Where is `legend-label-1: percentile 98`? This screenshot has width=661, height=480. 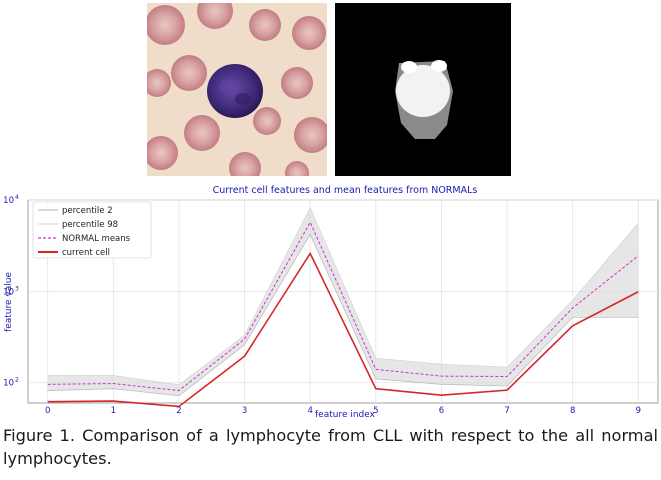 legend-label-1: percentile 98 is located at coordinates (90, 225).